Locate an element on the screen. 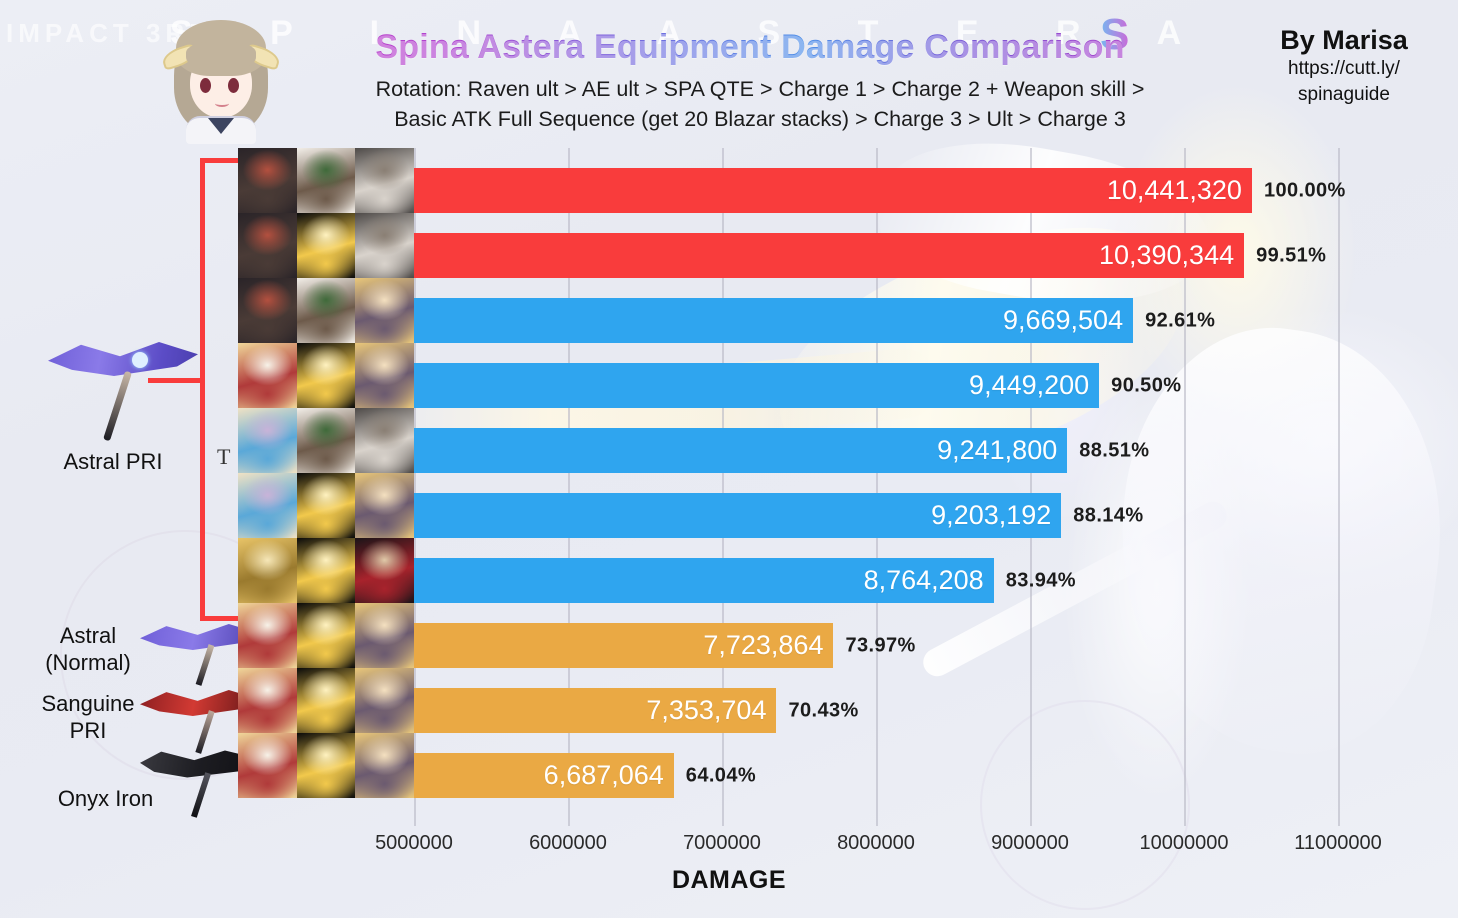 This screenshot has width=1458, height=918. bar-5: 9,241,800 is located at coordinates (741, 450).